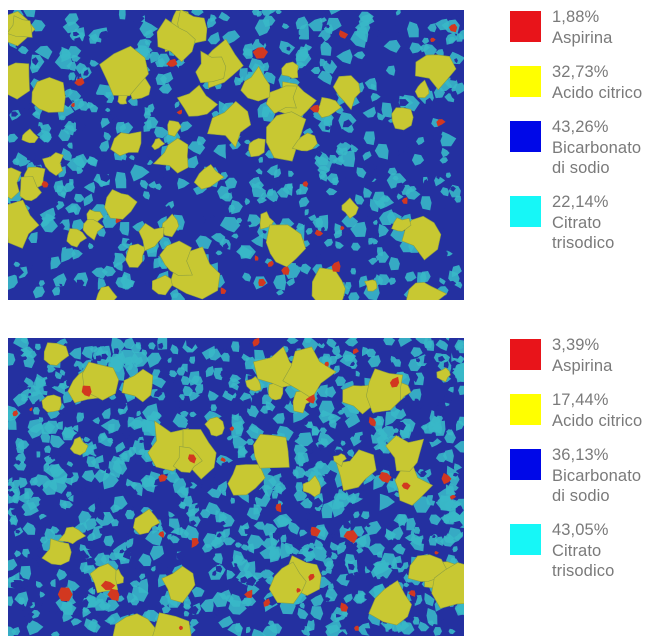 The height and width of the screenshot is (640, 666). I want to click on legend-item-bicarbonato: 36,13% Bicarbonato di sodio, so click(588, 481).